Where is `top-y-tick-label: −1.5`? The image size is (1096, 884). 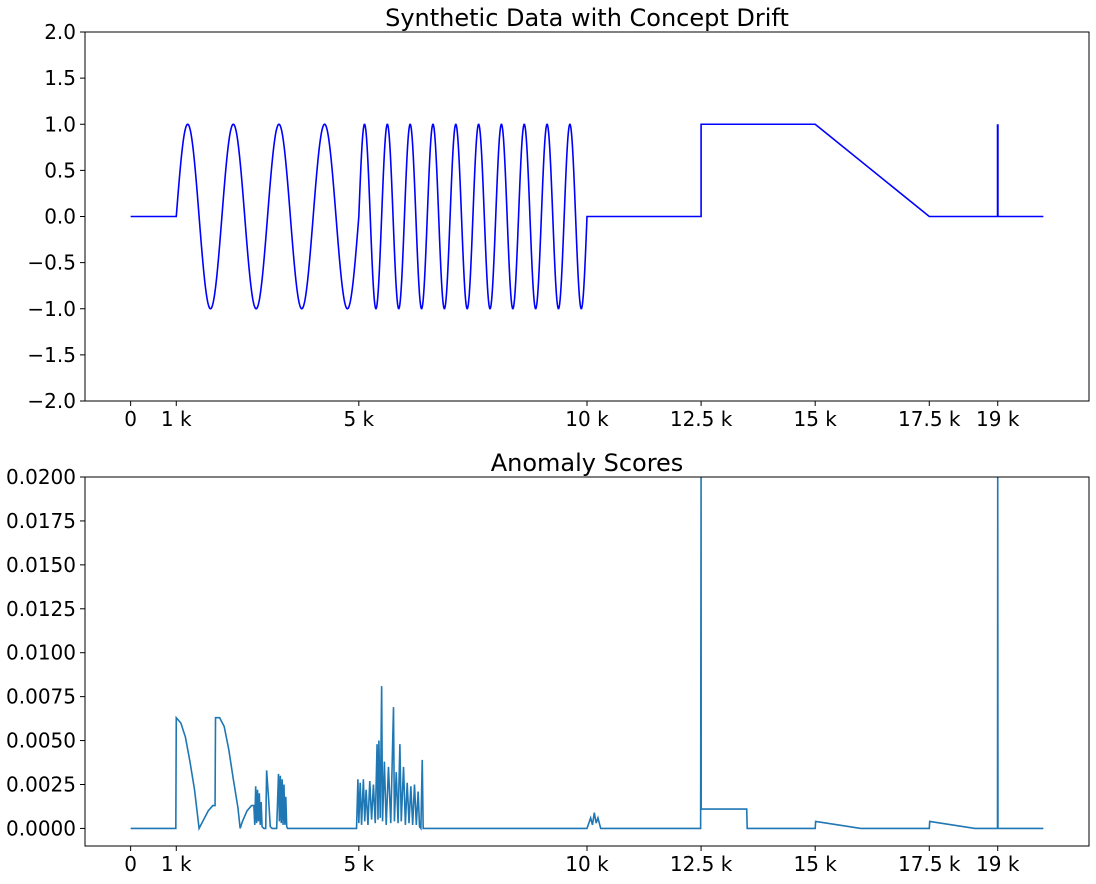 top-y-tick-label: −1.5 is located at coordinates (51, 355).